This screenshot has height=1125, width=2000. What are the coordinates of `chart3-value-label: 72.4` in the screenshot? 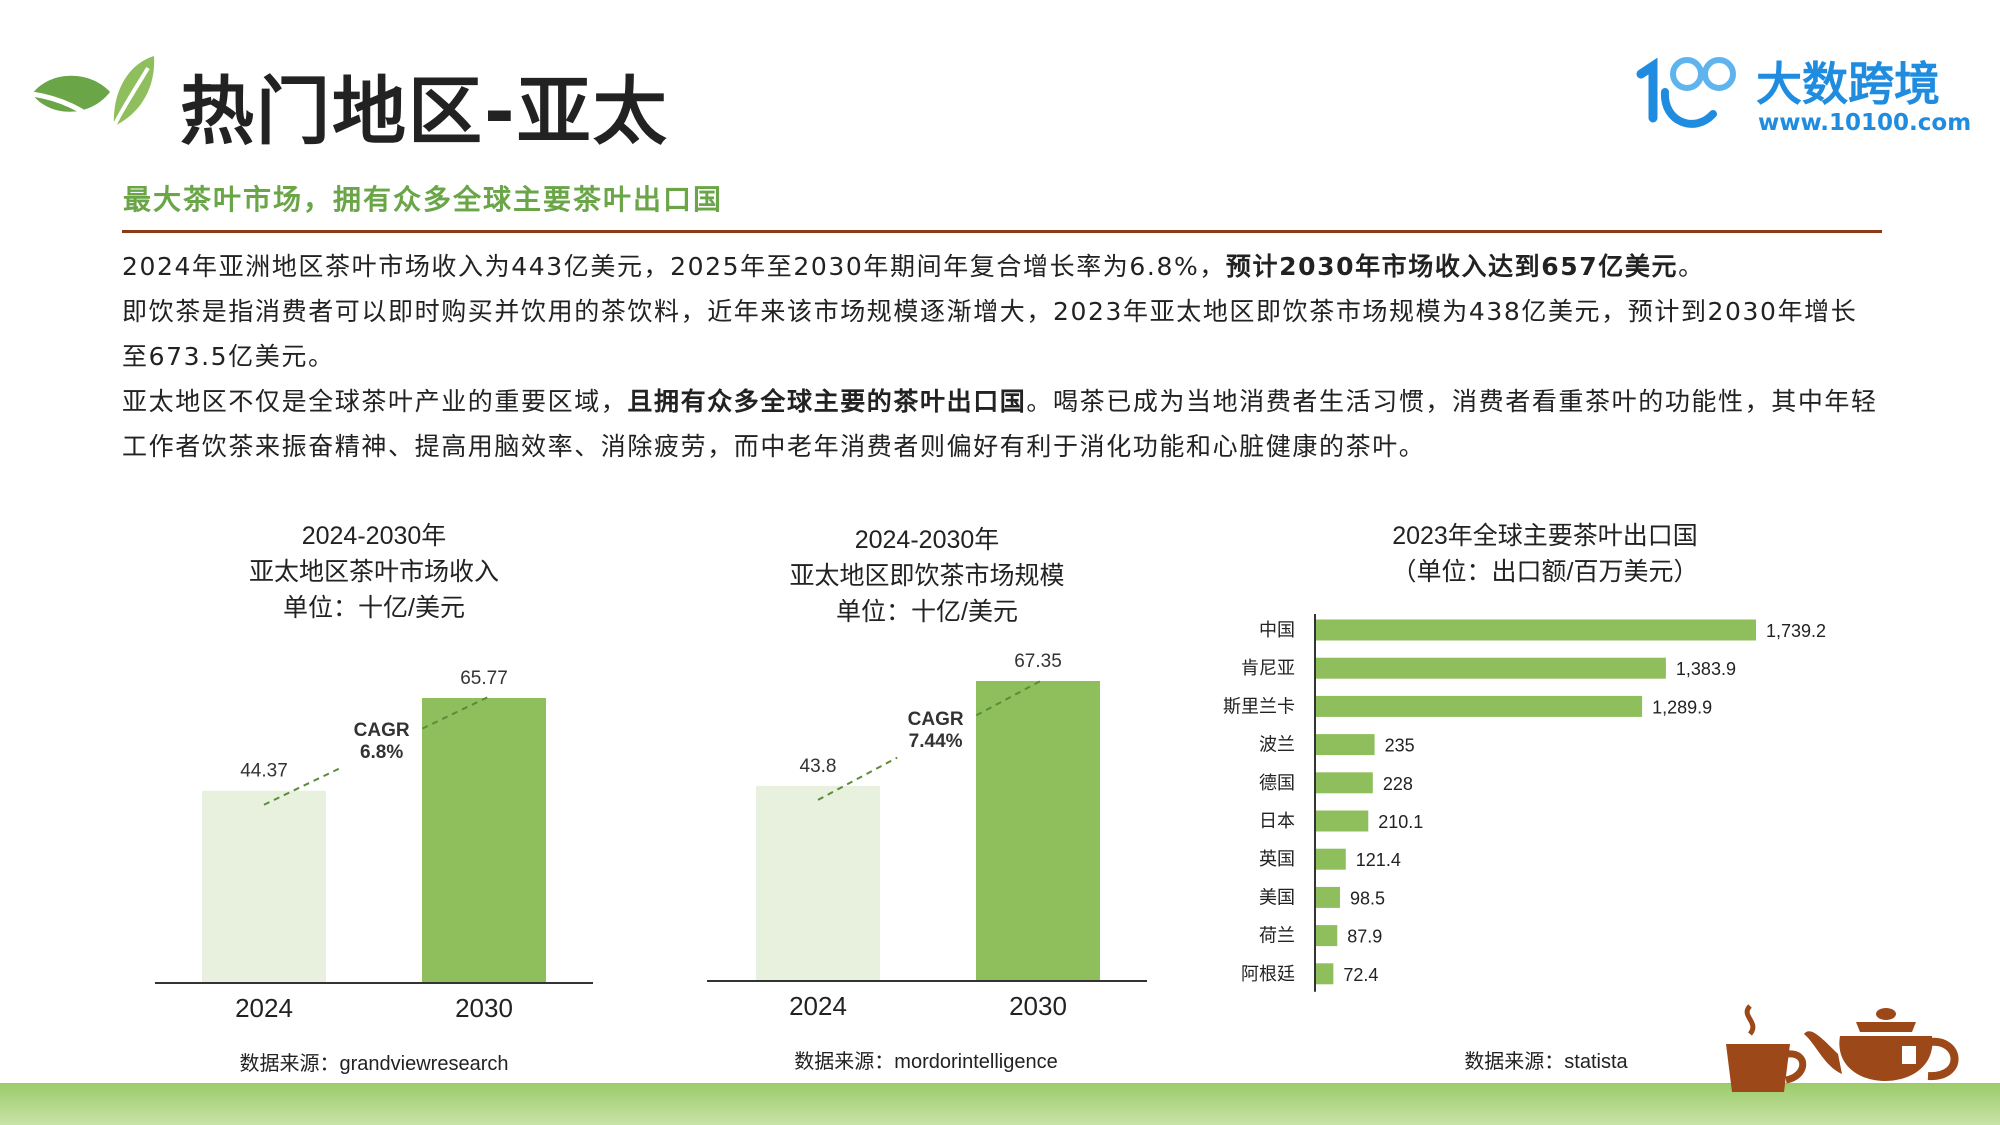 It's located at (1360, 975).